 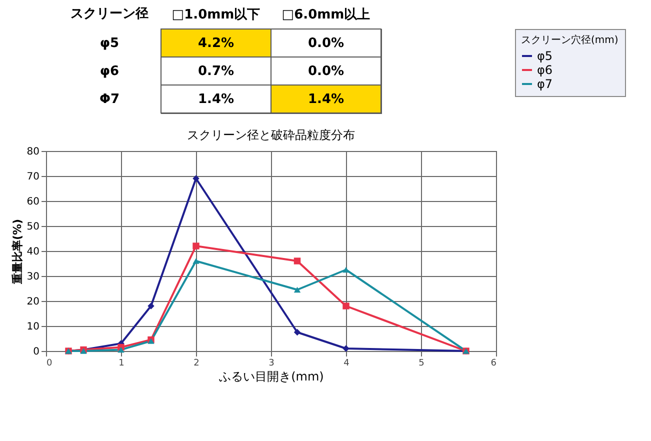 What do you see at coordinates (110, 43) in the screenshot?
I see `category-label: φ5` at bounding box center [110, 43].